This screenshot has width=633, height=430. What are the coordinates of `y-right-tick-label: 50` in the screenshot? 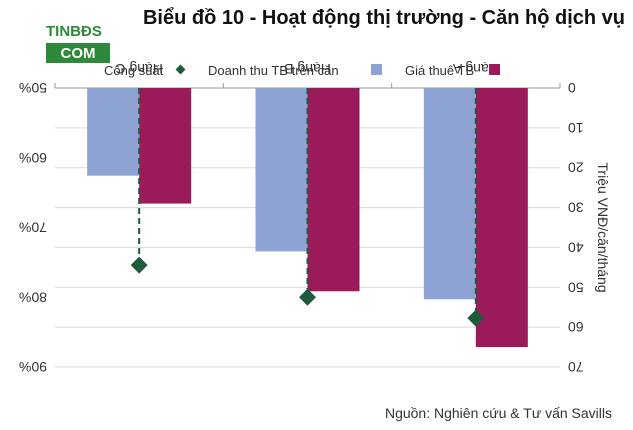 It's located at (576, 287).